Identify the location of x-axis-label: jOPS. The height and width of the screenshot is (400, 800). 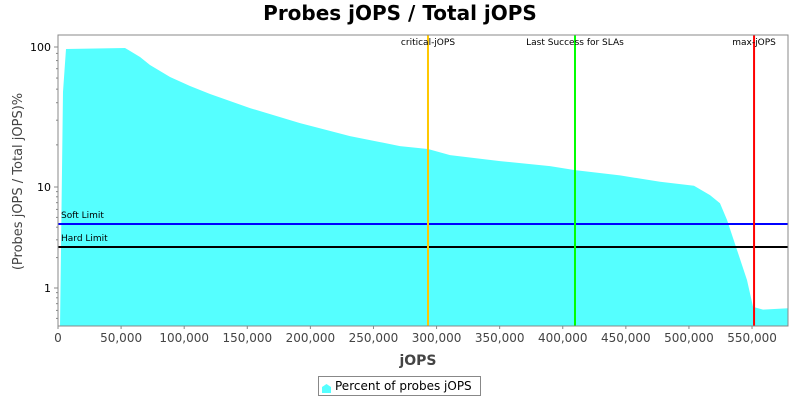
(417, 361).